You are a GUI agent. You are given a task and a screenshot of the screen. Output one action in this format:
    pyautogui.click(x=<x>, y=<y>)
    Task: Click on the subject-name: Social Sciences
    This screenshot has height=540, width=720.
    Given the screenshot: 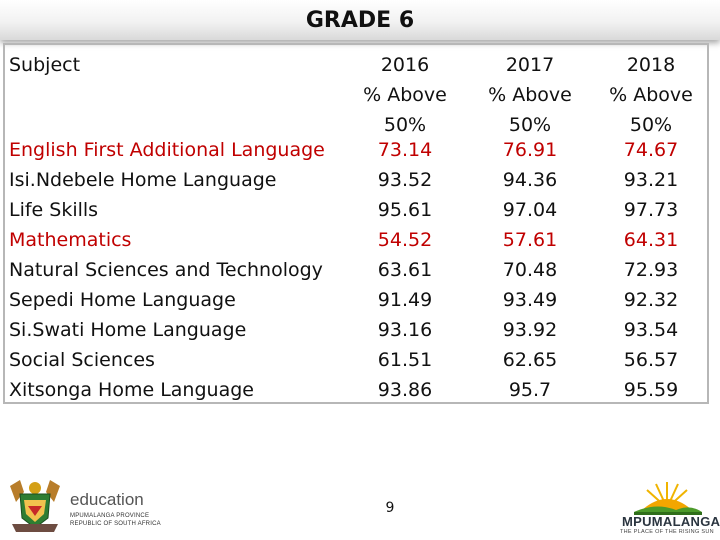 What is the action you would take?
    pyautogui.click(x=82, y=360)
    